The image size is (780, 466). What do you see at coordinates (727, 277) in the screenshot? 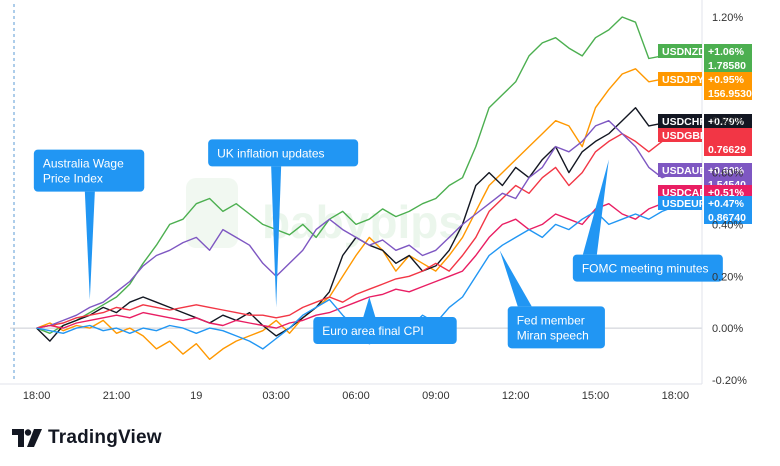
I see `y-tick-label: 0.20%` at bounding box center [727, 277].